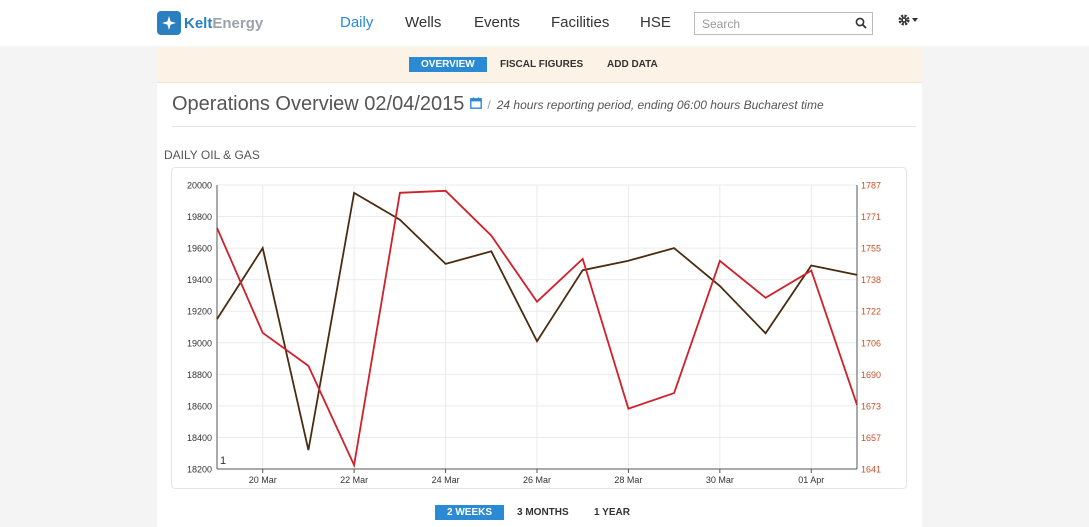 This screenshot has height=527, width=1089. Describe the element at coordinates (628, 480) in the screenshot. I see `x-tick-label: 28 Mar` at that location.